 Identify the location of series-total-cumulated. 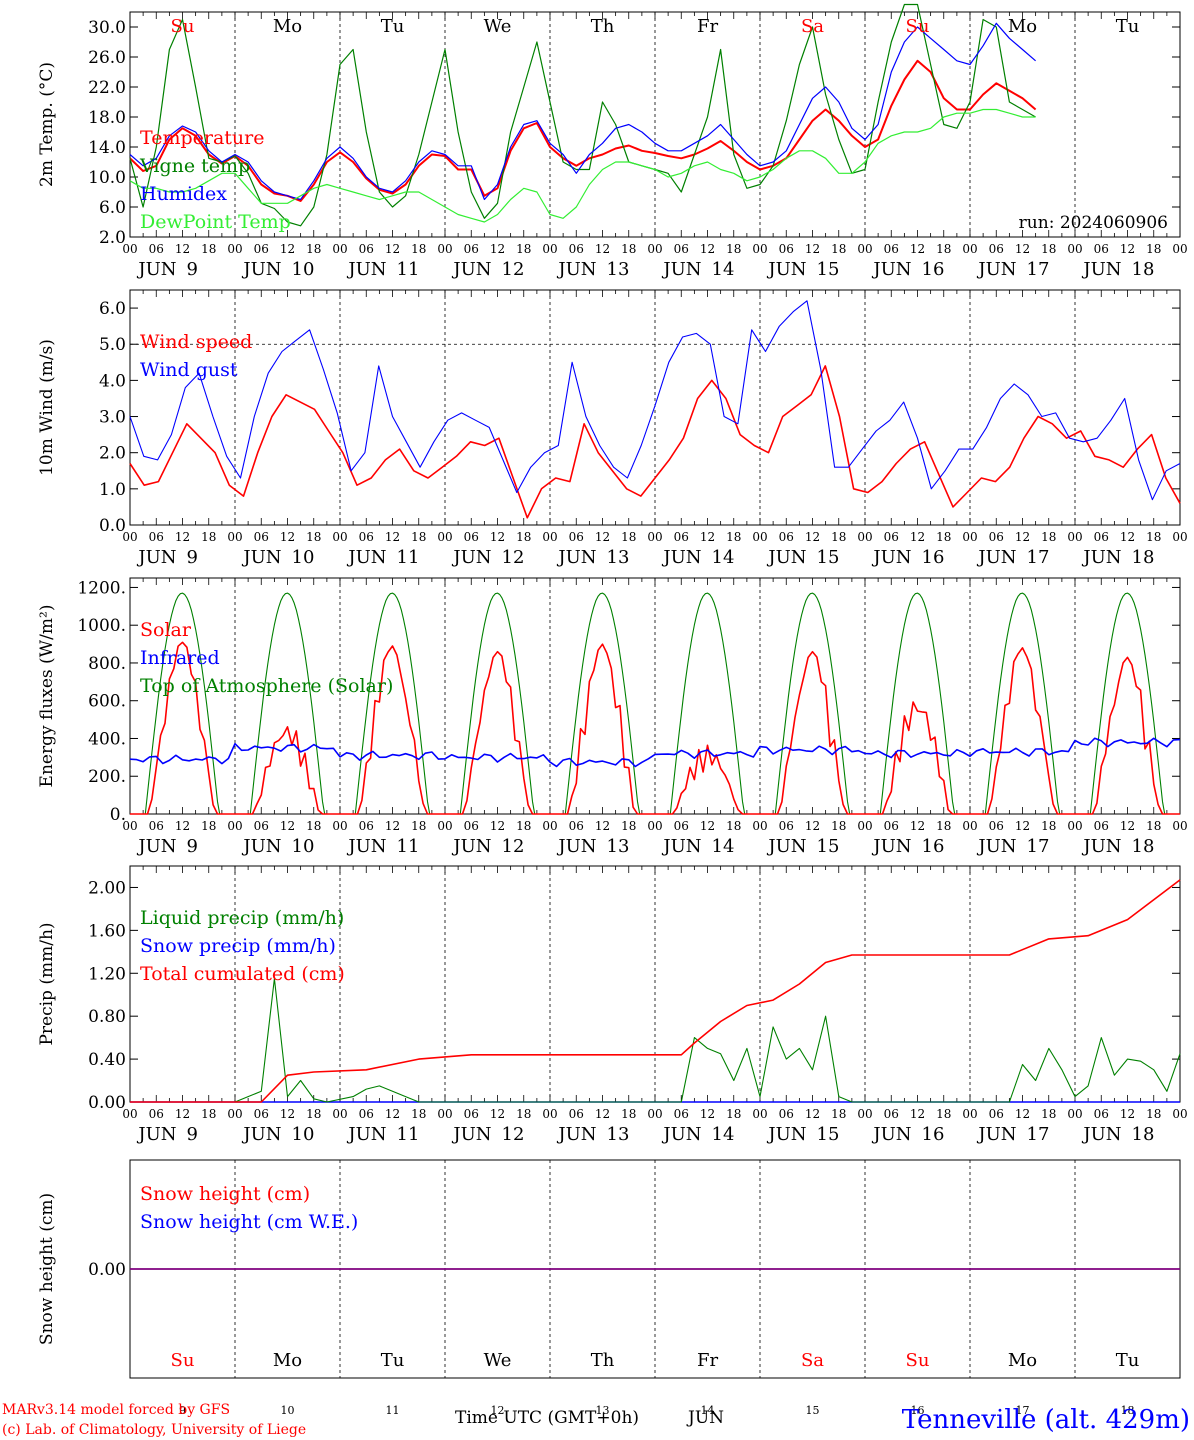
(655, 991).